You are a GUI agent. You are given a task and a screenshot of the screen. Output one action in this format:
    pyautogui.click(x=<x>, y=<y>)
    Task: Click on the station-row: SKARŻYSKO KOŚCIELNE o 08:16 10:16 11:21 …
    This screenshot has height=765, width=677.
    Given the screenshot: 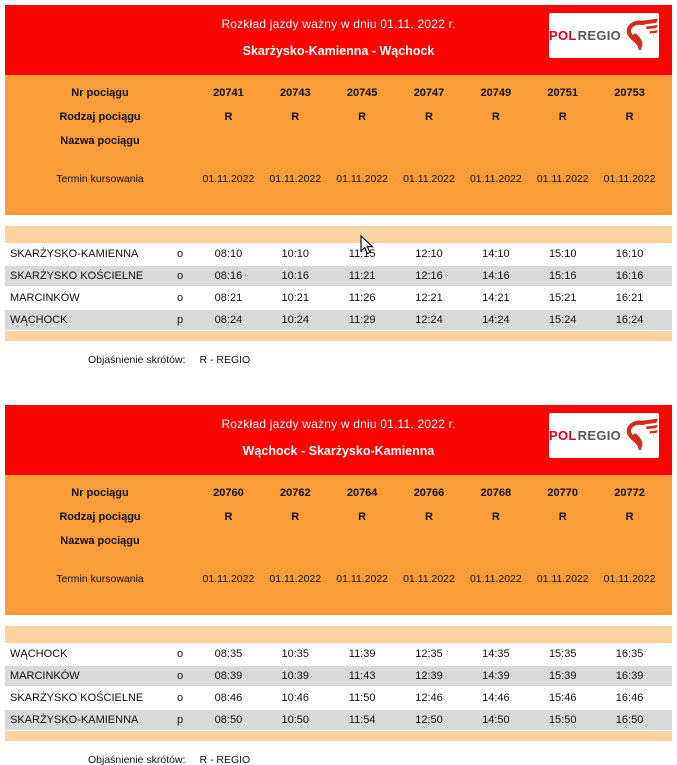 What is the action you would take?
    pyautogui.click(x=338, y=276)
    